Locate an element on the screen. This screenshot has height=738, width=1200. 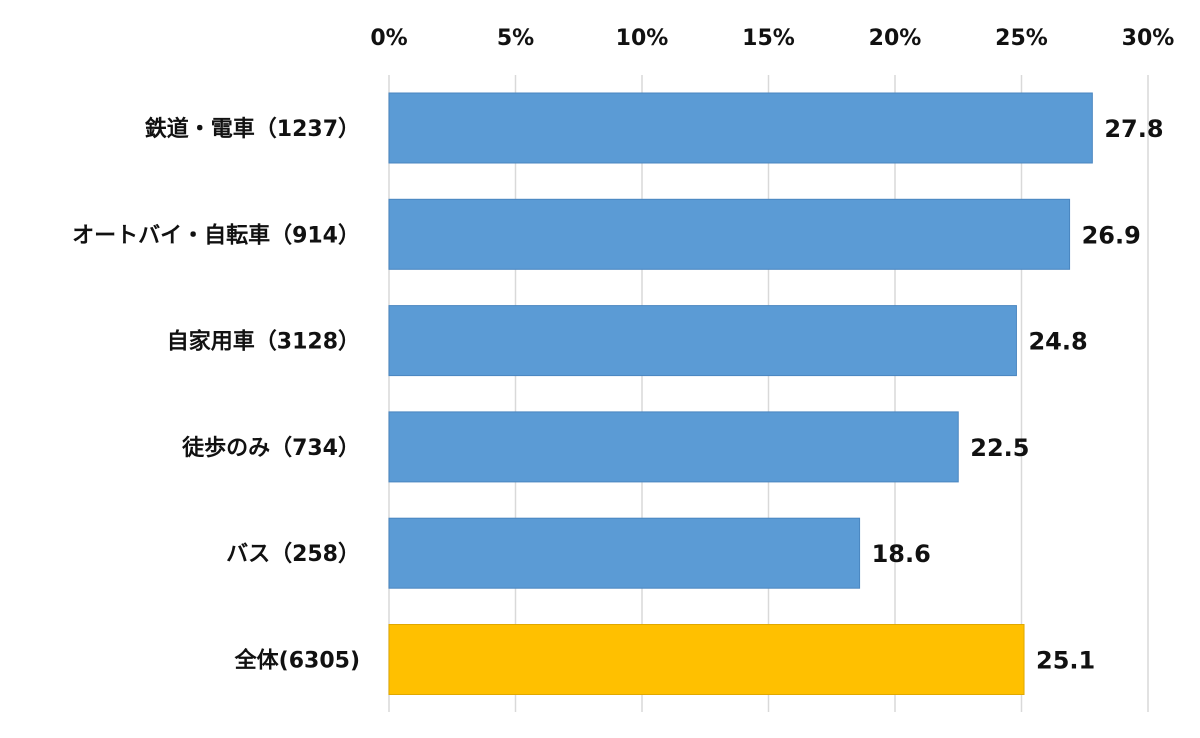
category-label: 全体(6305) is located at coordinates (297, 661).